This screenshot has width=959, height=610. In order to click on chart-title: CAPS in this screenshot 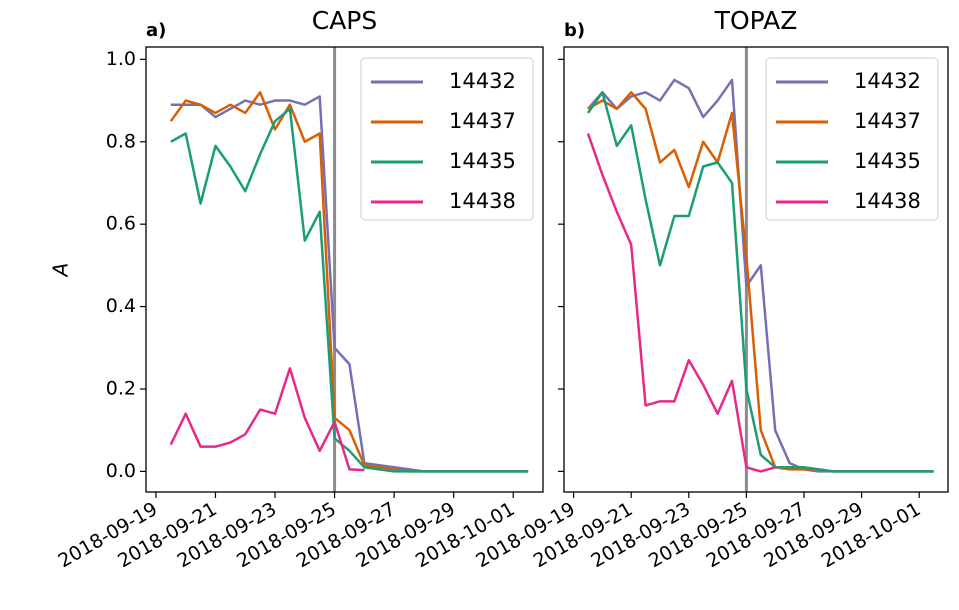, I will do `click(345, 20)`.